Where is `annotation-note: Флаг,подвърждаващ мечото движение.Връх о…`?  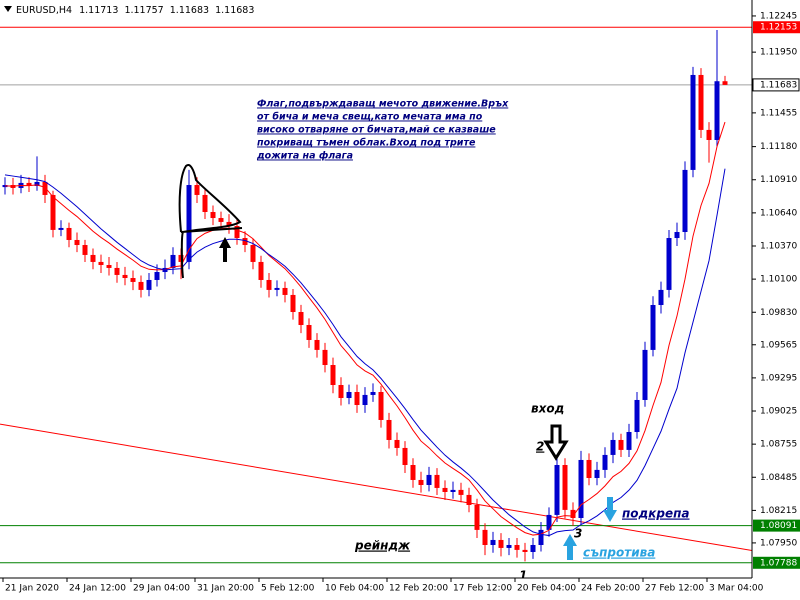 annotation-note: Флаг,подвърждаващ мечото движение.Връх о… is located at coordinates (382, 130).